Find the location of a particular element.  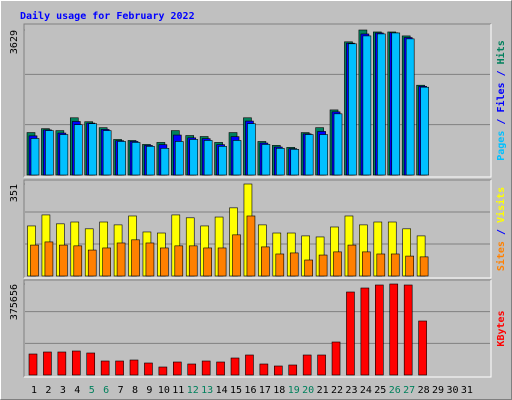

y-tick-label: 351 is located at coordinates (14, 193).